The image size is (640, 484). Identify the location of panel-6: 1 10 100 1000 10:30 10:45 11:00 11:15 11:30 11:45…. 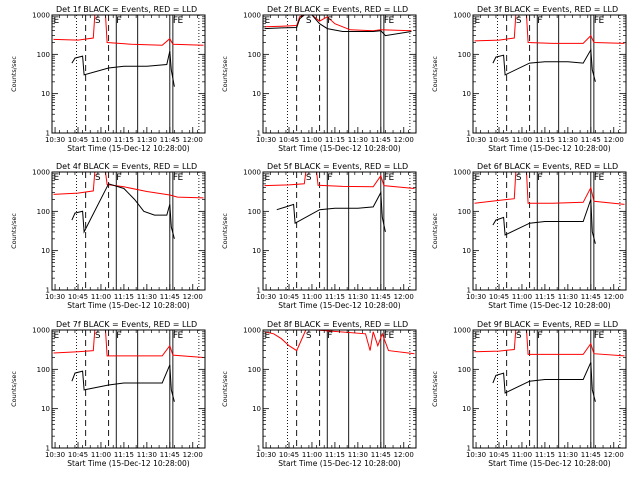
(529, 236).